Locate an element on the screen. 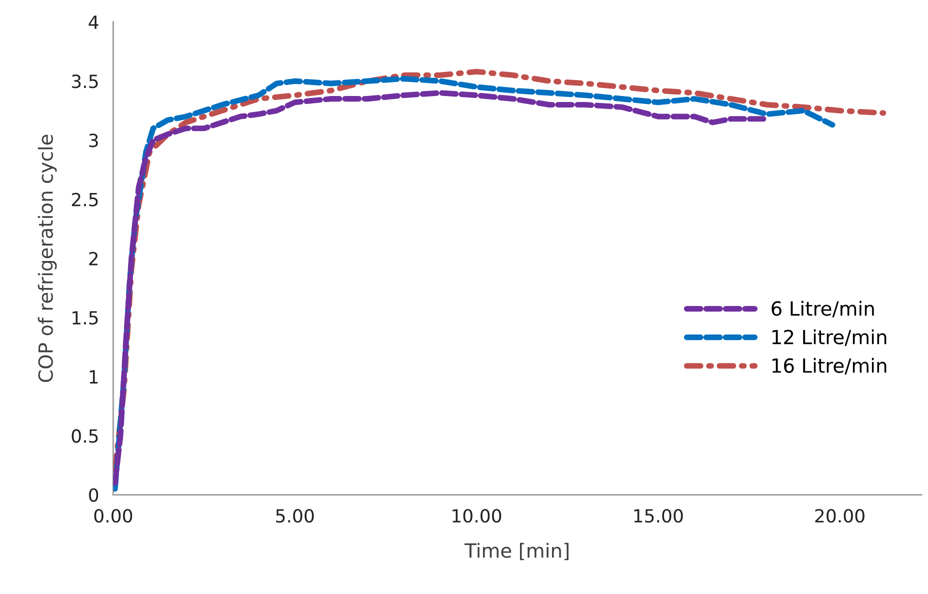 The height and width of the screenshot is (594, 928). x-axis-title: Time [min] is located at coordinates (516, 551).